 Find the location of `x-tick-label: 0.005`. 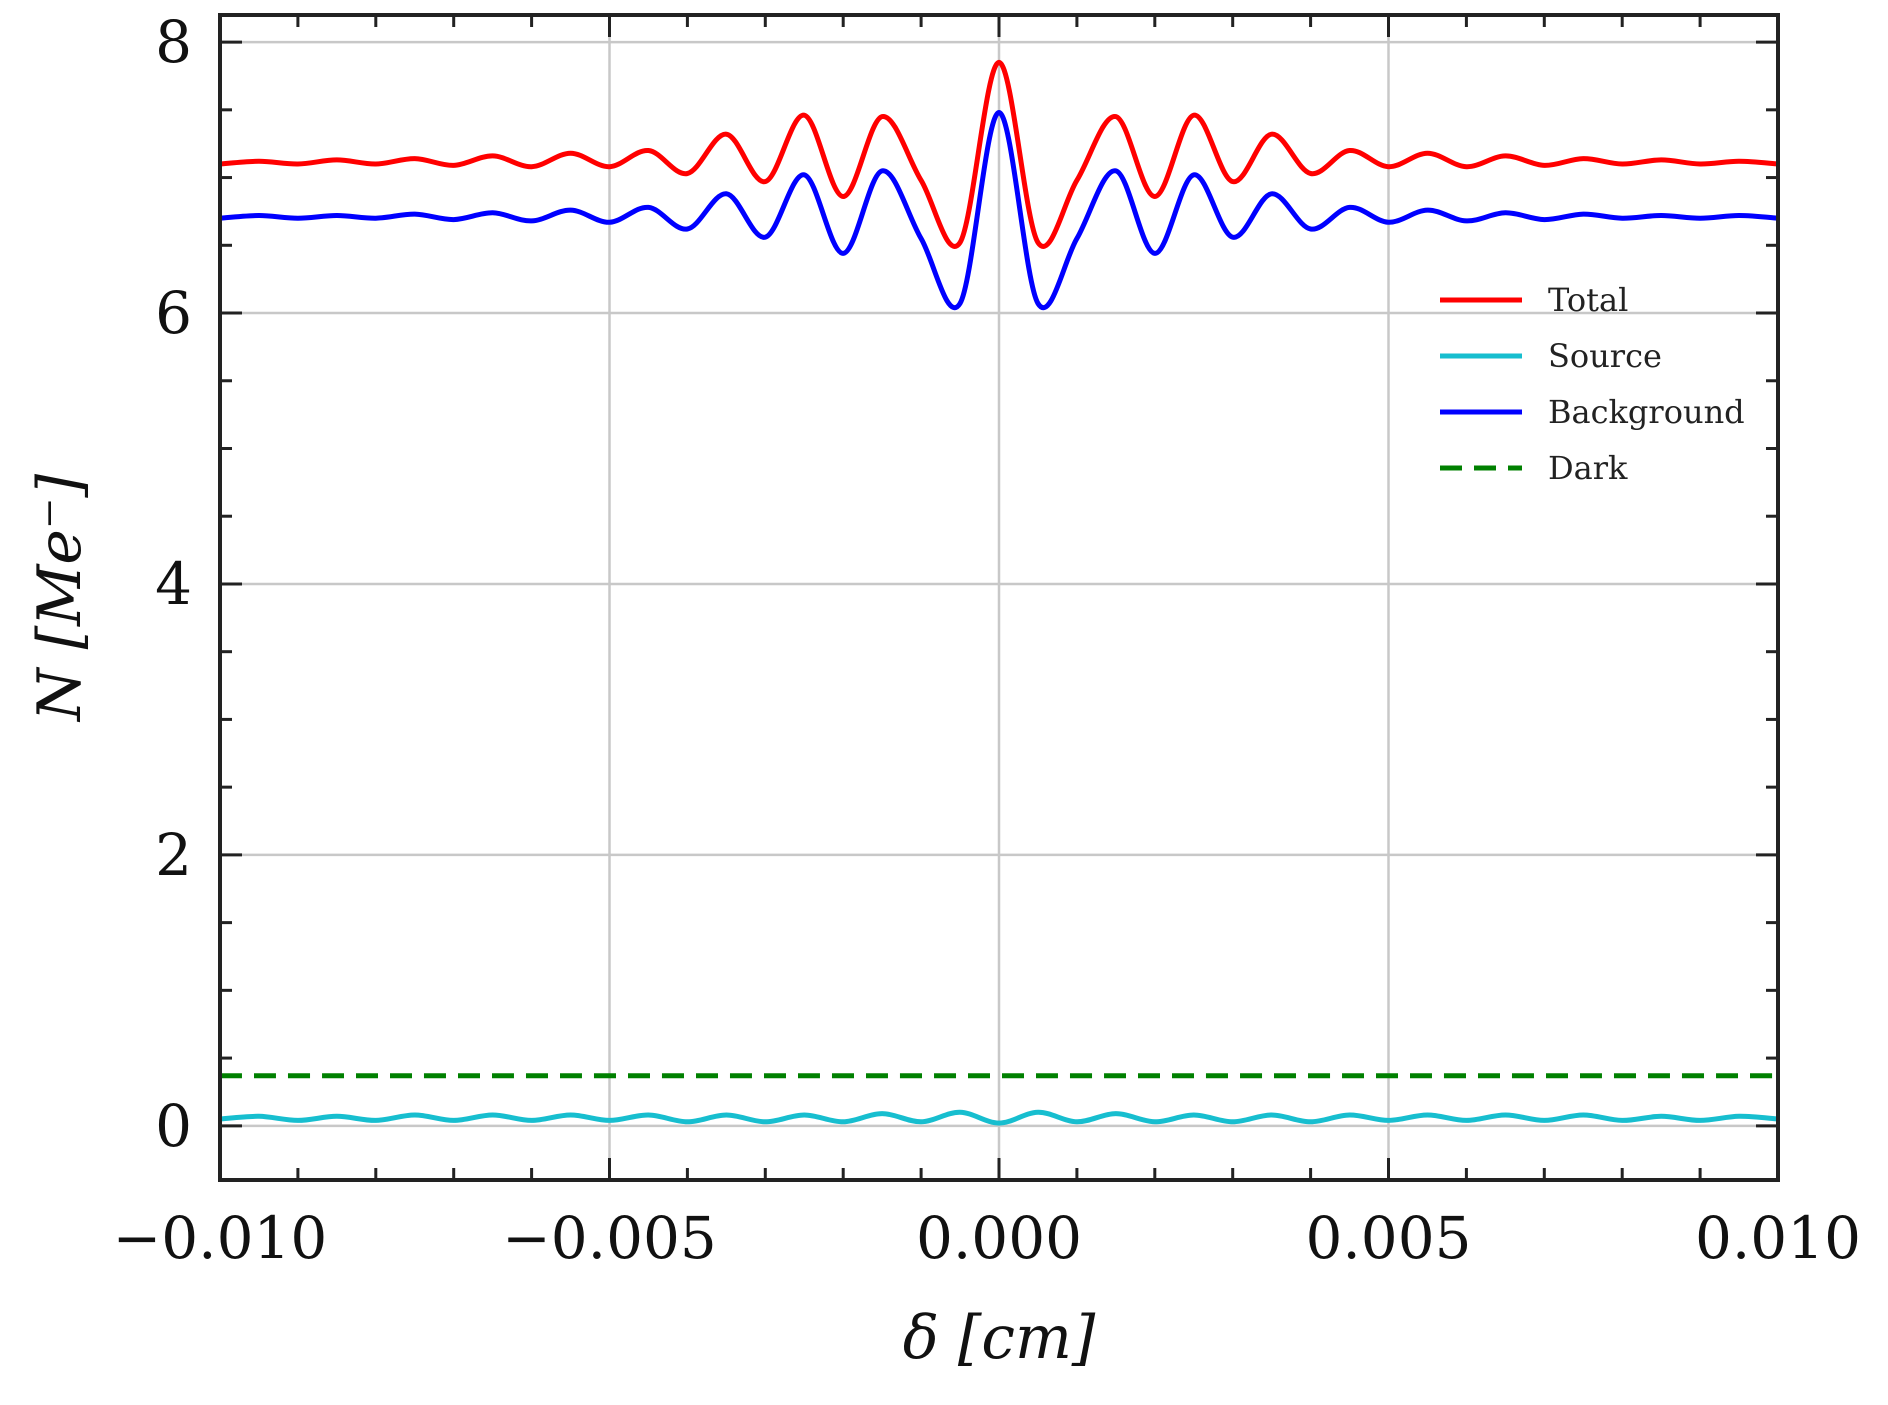

x-tick-label: 0.005 is located at coordinates (1388, 1238).